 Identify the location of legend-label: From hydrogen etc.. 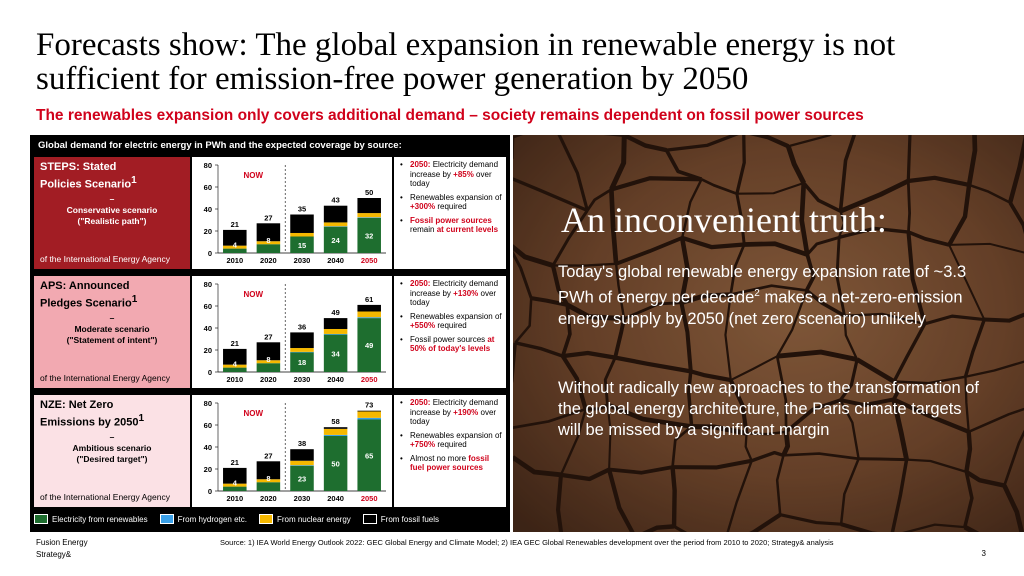
(212, 519).